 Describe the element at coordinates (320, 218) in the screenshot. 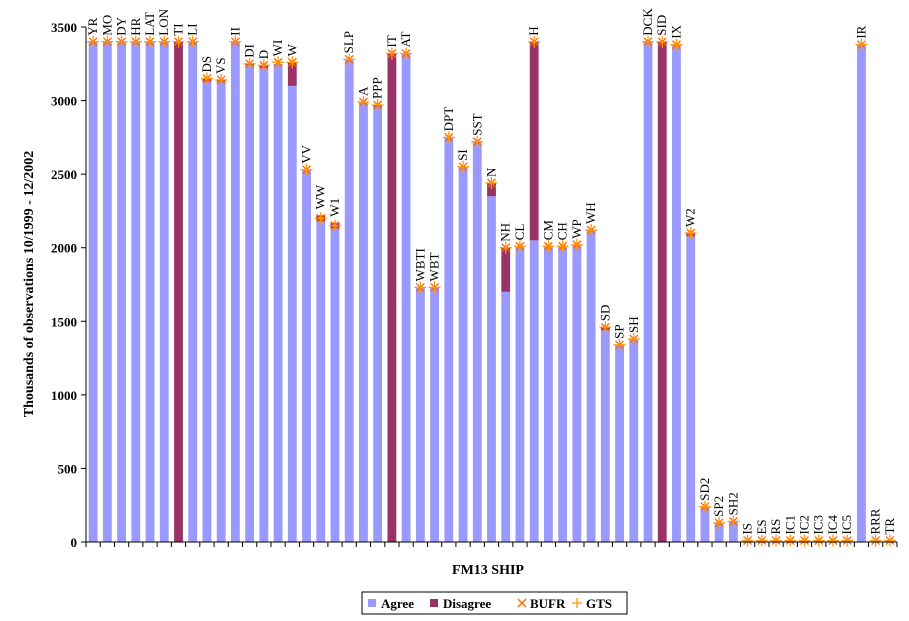

I see `marker-ww` at that location.